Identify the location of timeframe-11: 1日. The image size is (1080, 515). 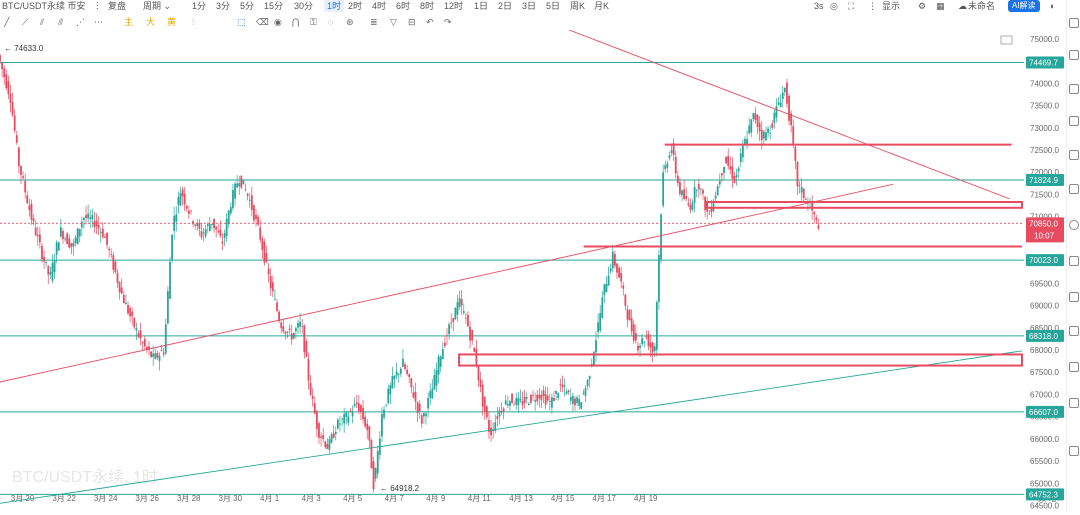
(481, 6).